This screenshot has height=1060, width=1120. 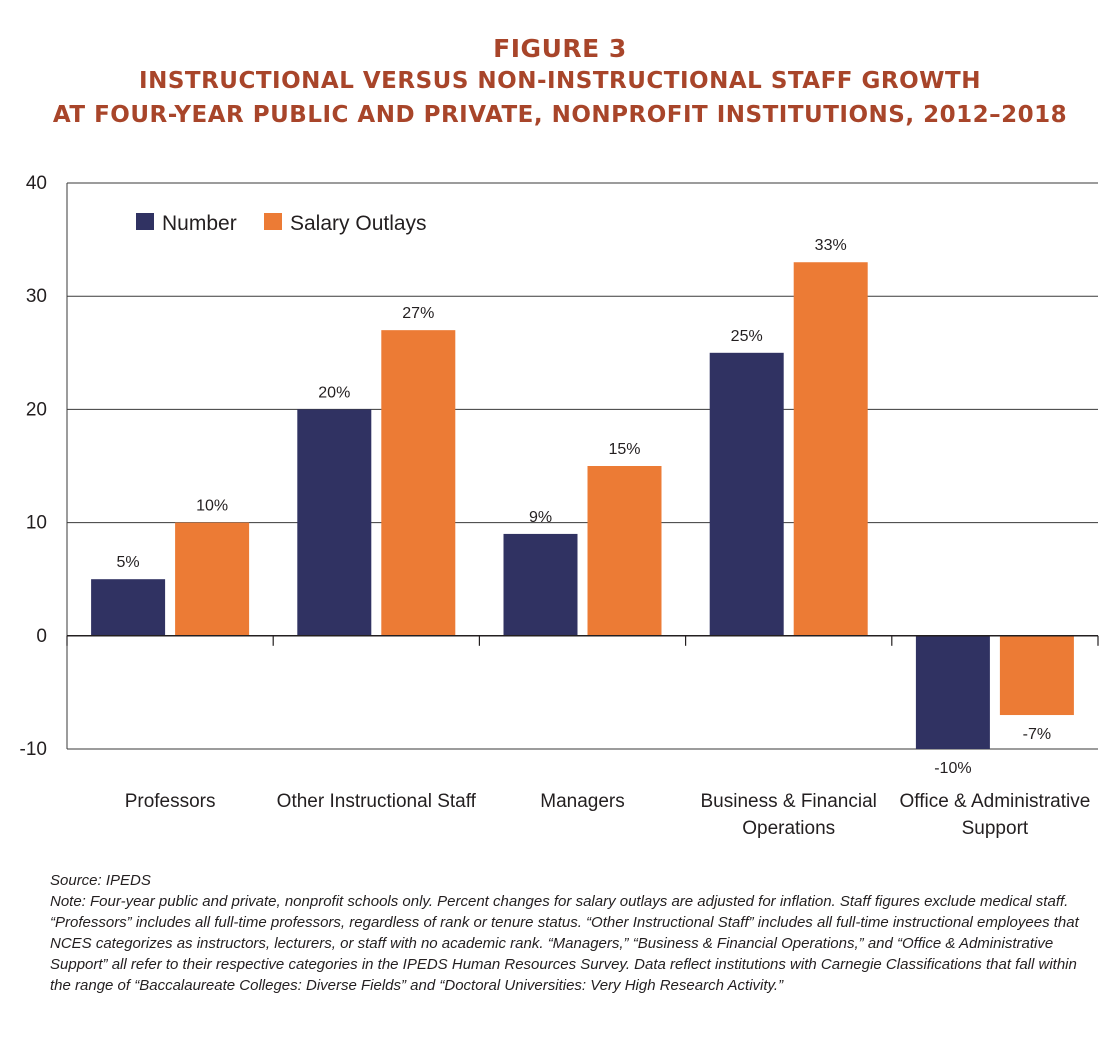 What do you see at coordinates (952, 768) in the screenshot?
I see `data-label: -10%` at bounding box center [952, 768].